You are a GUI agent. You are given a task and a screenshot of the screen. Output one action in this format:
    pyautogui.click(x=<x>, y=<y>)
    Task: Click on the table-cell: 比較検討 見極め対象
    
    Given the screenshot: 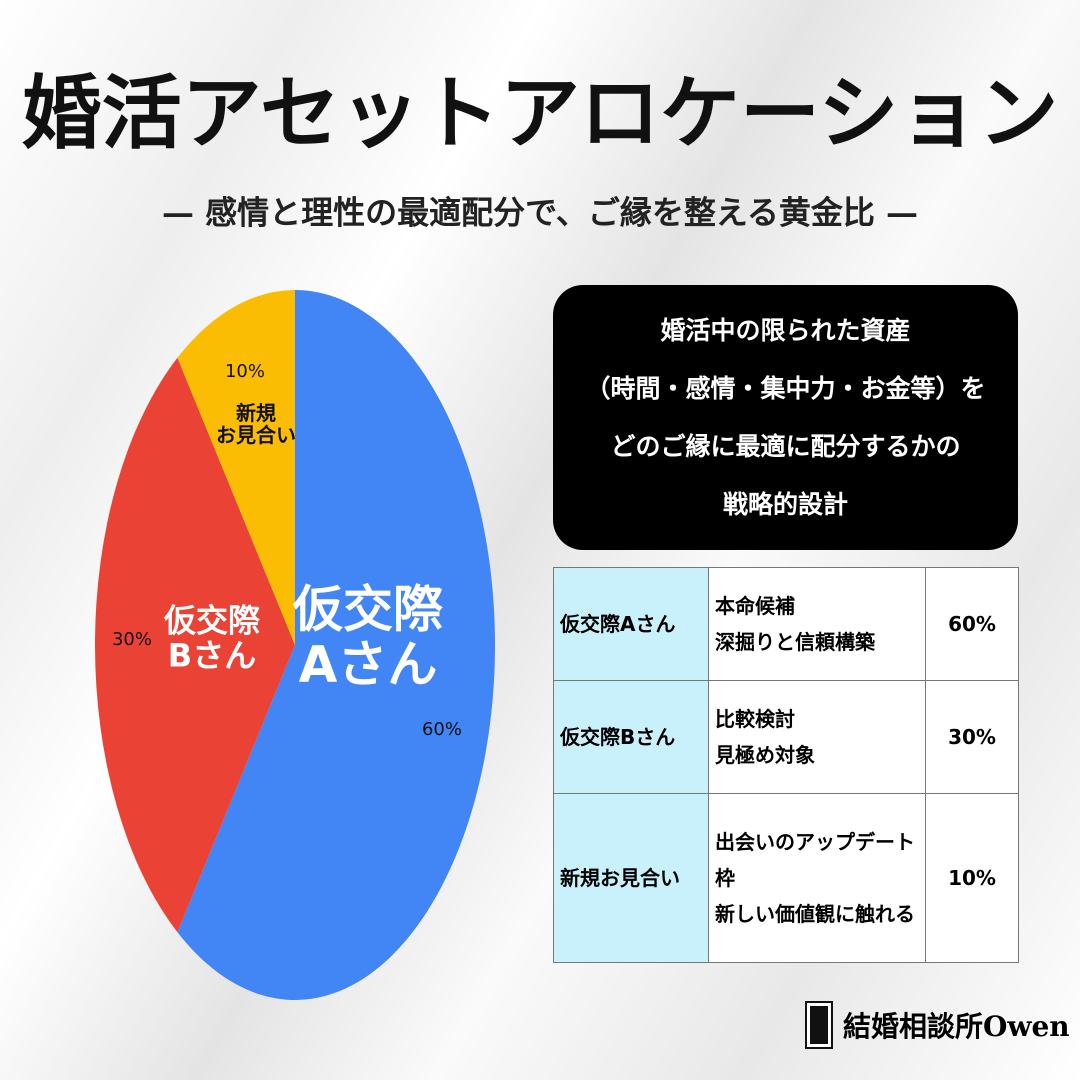 What is the action you would take?
    pyautogui.click(x=817, y=737)
    